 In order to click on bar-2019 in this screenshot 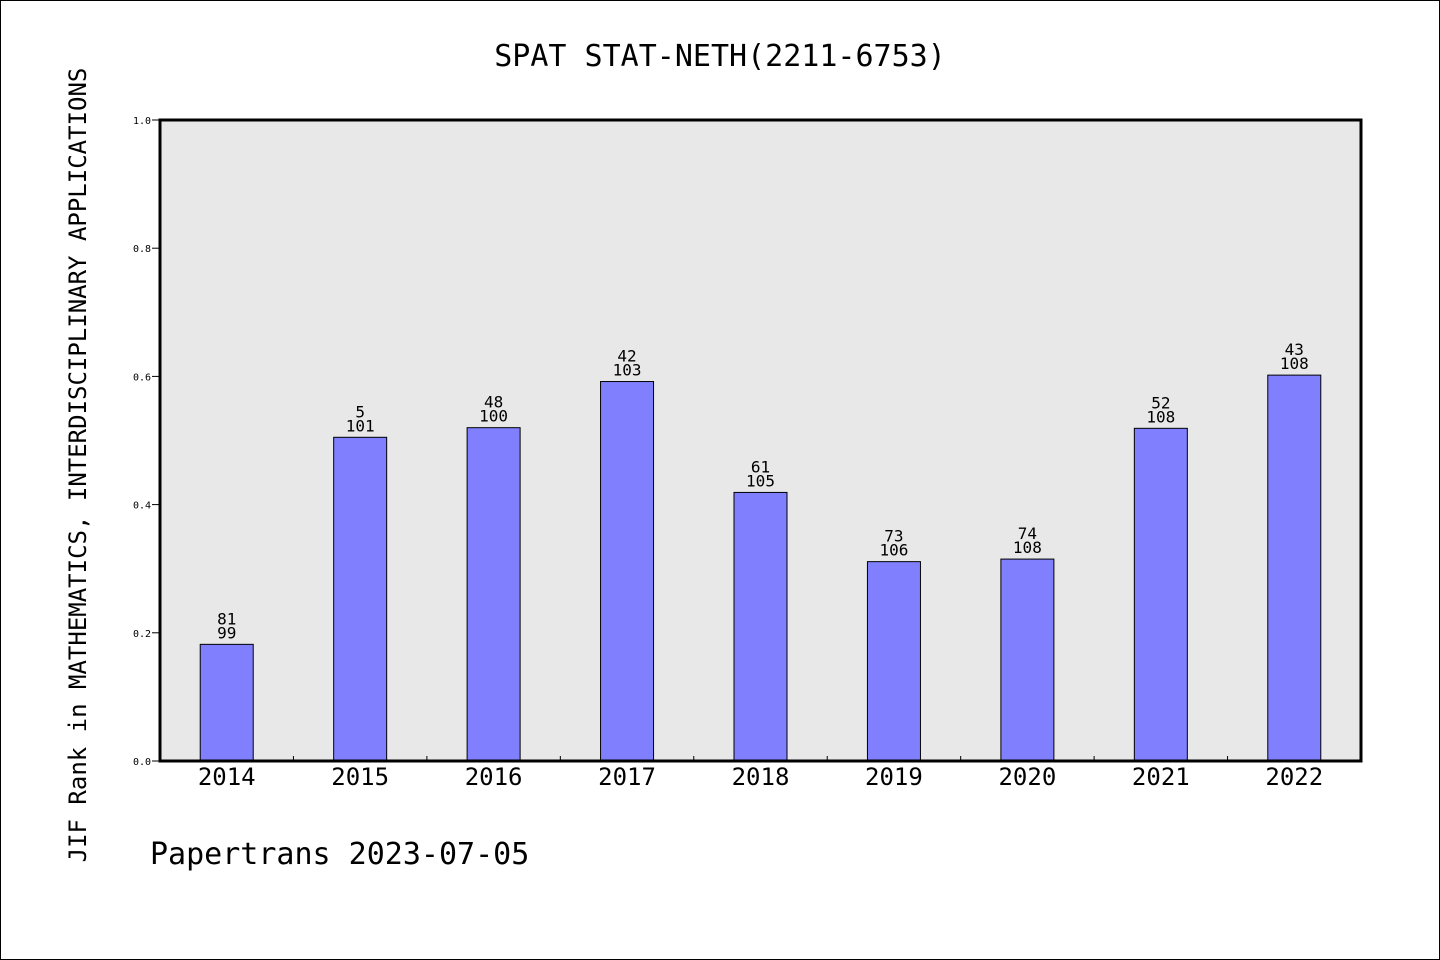, I will do `click(893, 661)`.